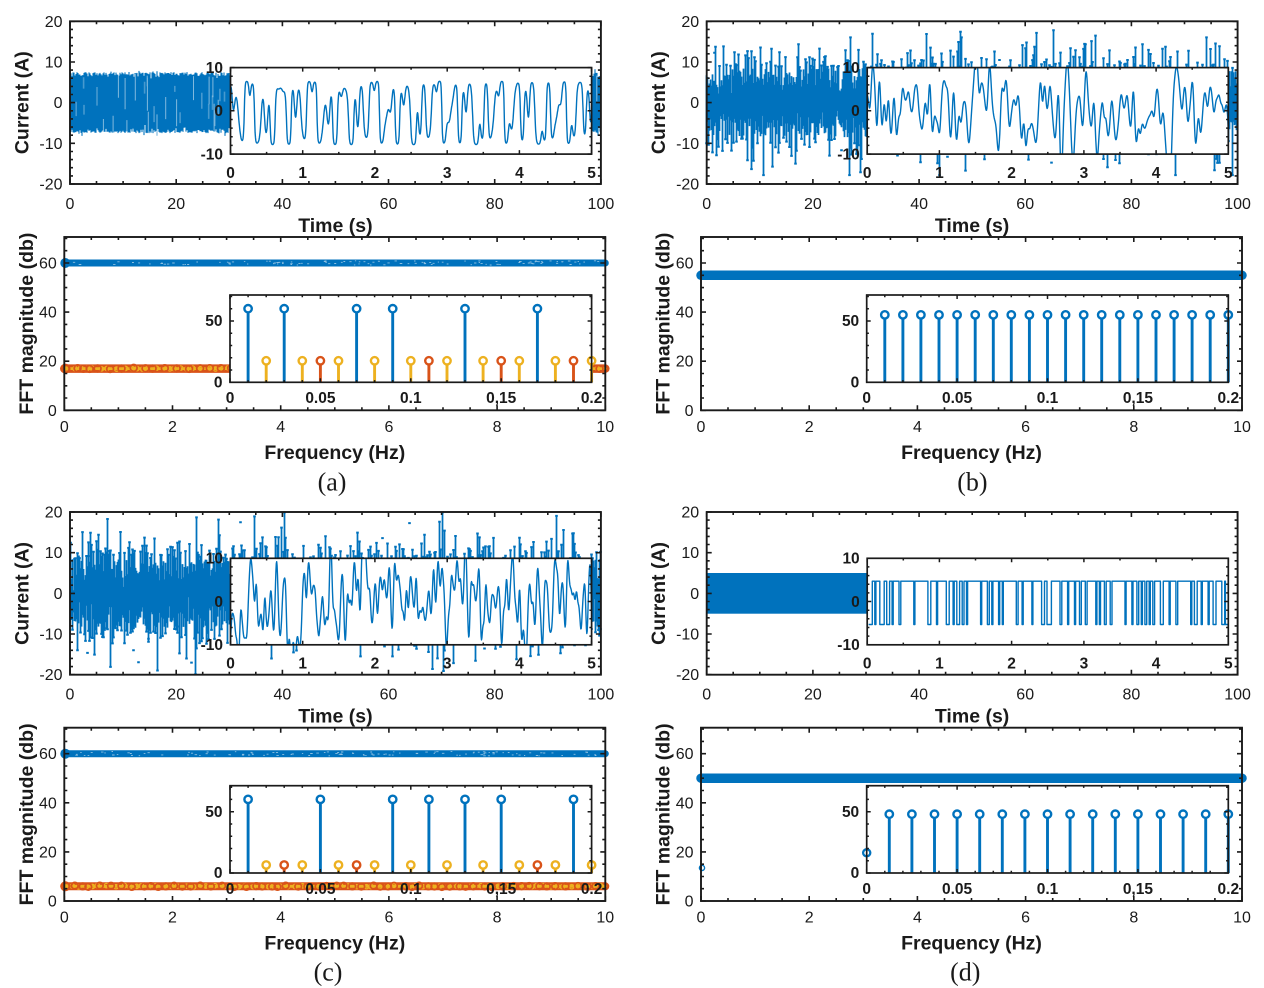 The height and width of the screenshot is (988, 1264). What do you see at coordinates (965, 972) in the screenshot?
I see `svg-text: (d)` at bounding box center [965, 972].